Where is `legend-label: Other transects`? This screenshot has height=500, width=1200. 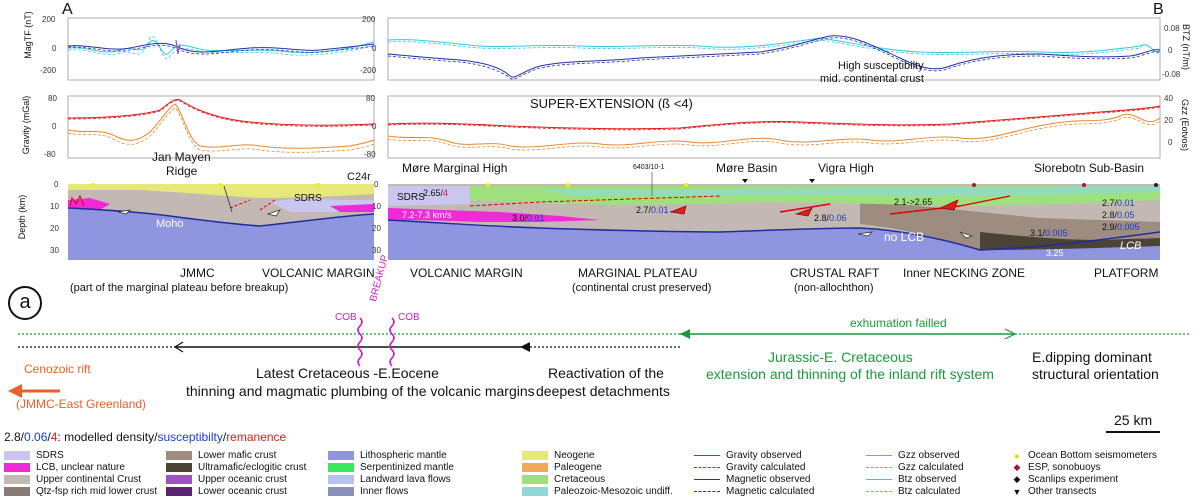 legend-label: Other transects is located at coordinates (1062, 491).